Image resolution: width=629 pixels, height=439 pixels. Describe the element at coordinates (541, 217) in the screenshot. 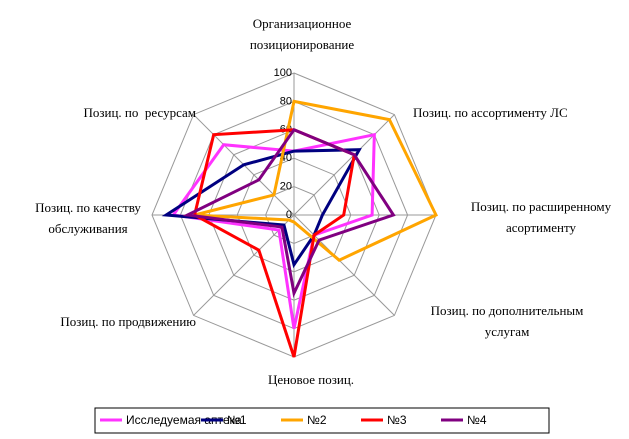

I see `category-label: Позиц. по расширенному асортименту` at that location.